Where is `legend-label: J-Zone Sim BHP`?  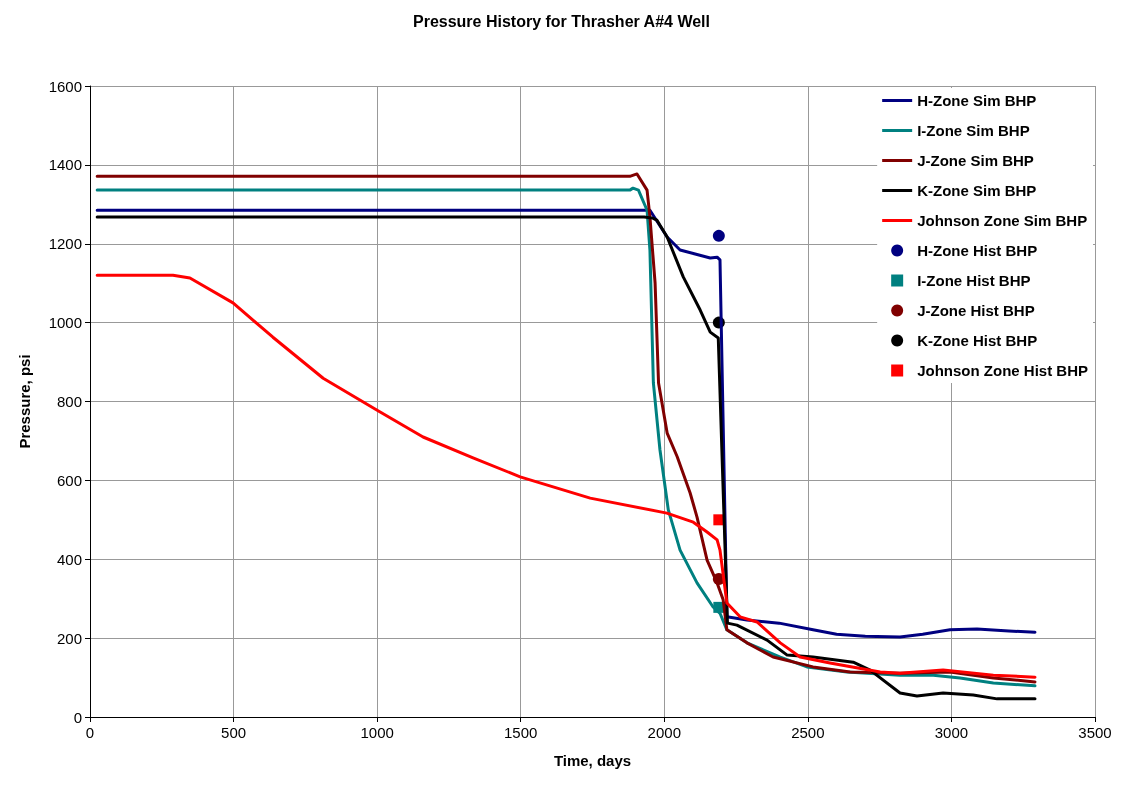 legend-label: J-Zone Sim BHP is located at coordinates (975, 160).